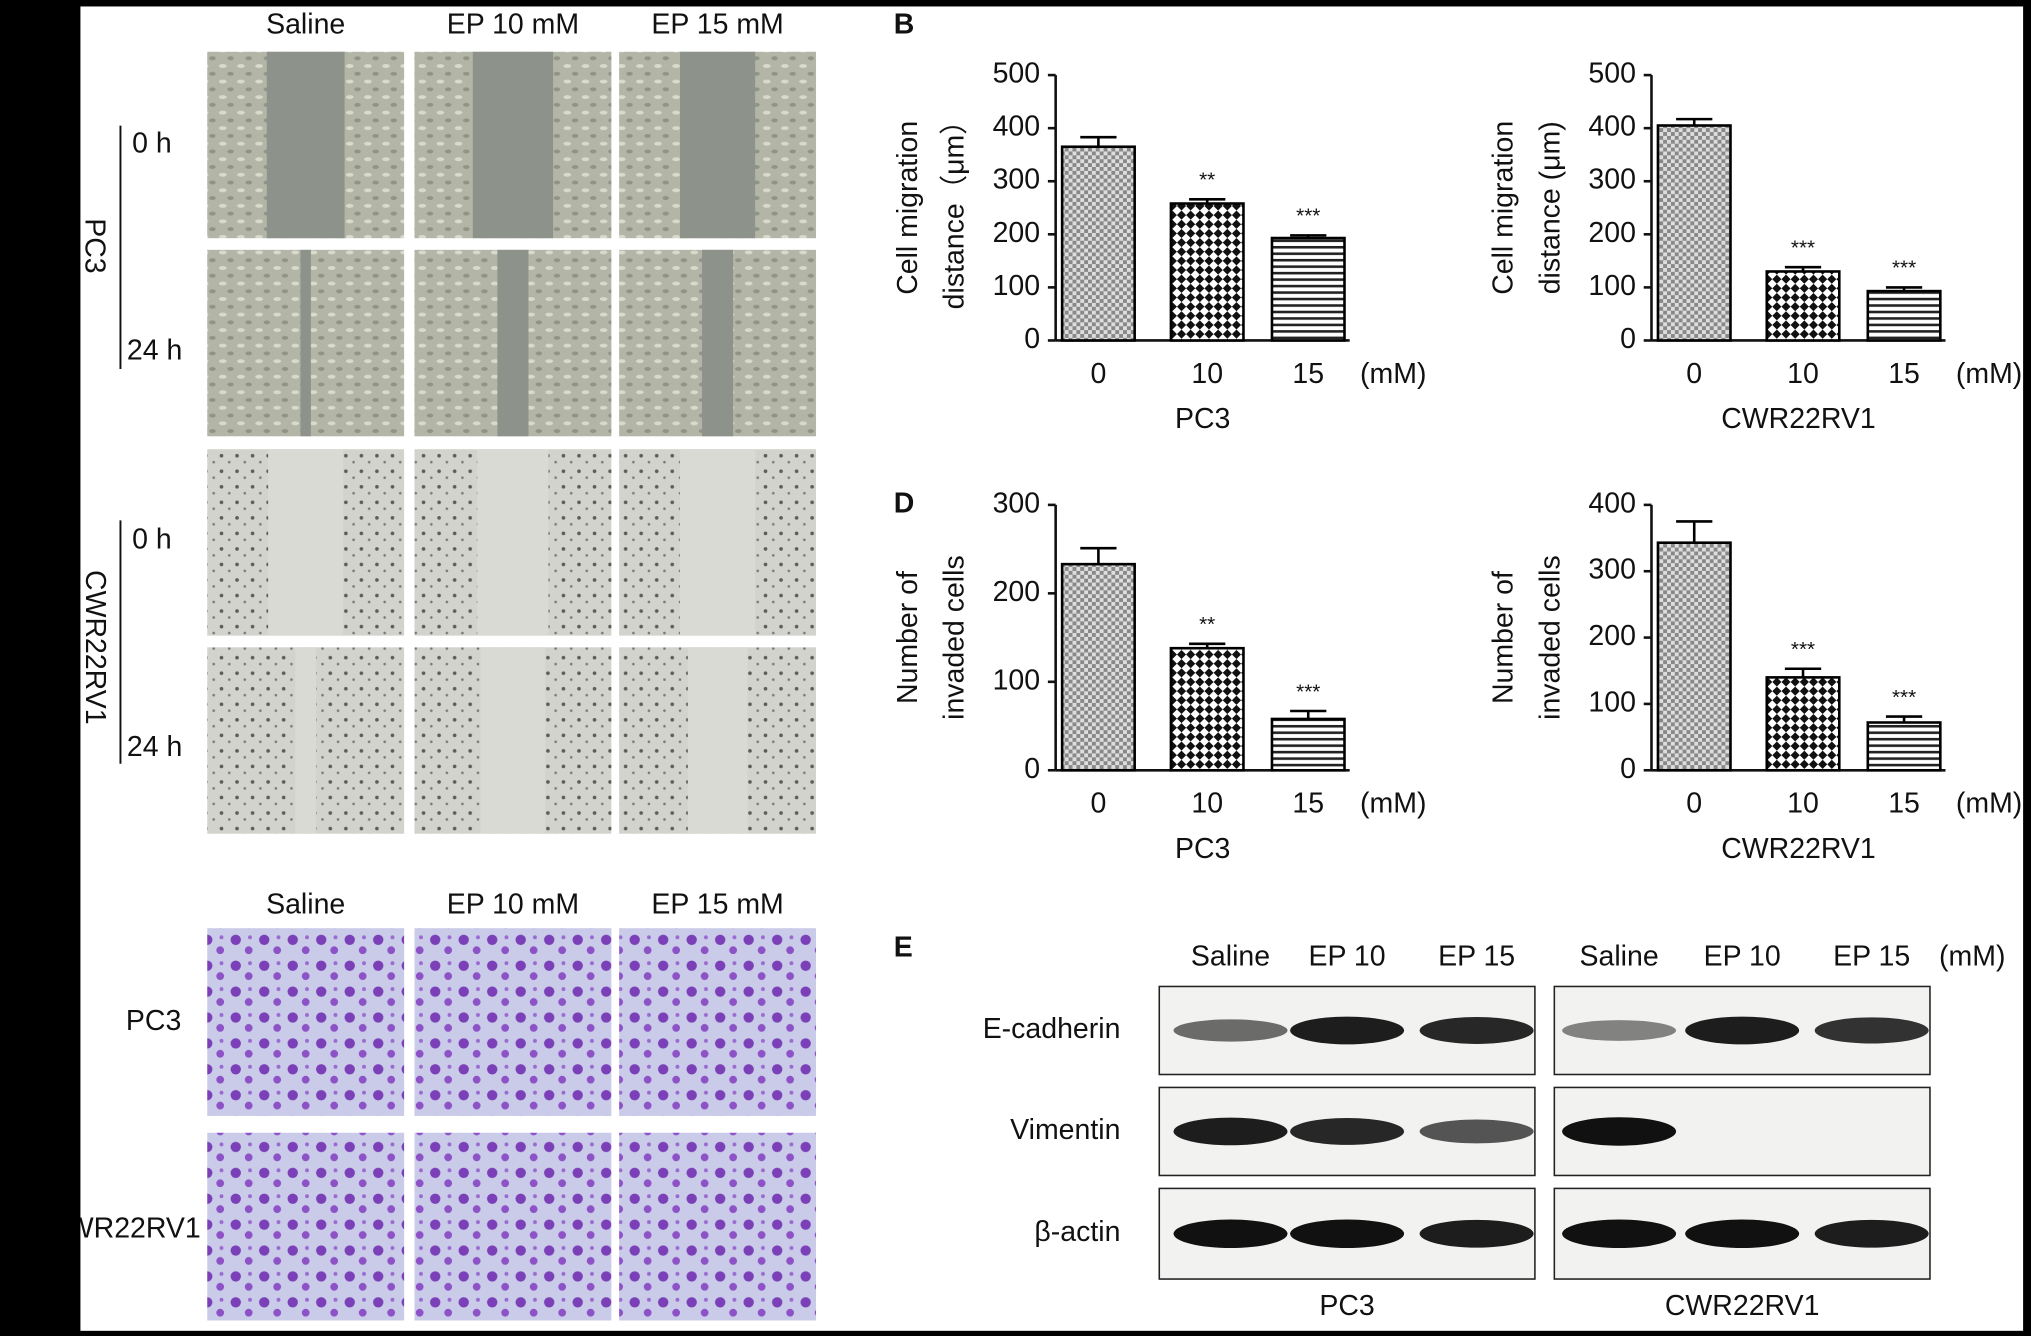 The height and width of the screenshot is (1336, 2031). I want to click on column-header: EP 10 mM, so click(513, 905).